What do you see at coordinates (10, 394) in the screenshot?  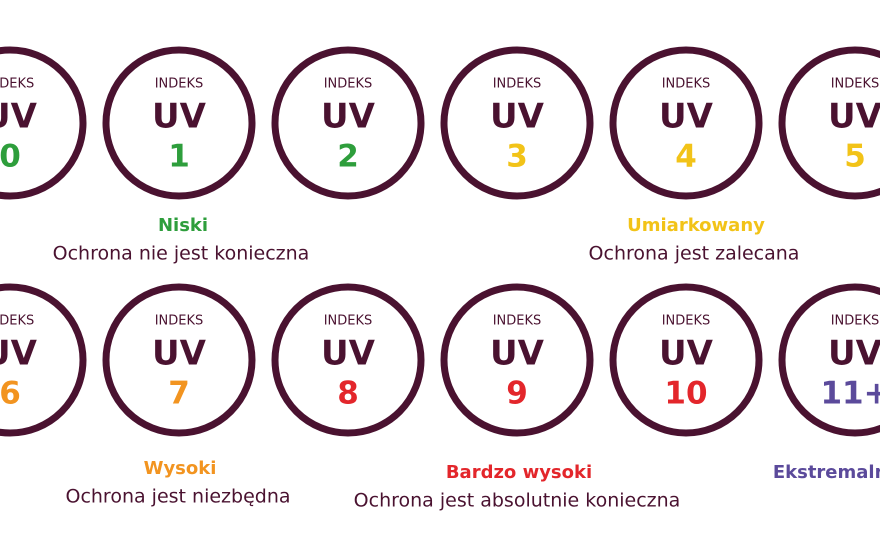 I see `uv-value: 6` at bounding box center [10, 394].